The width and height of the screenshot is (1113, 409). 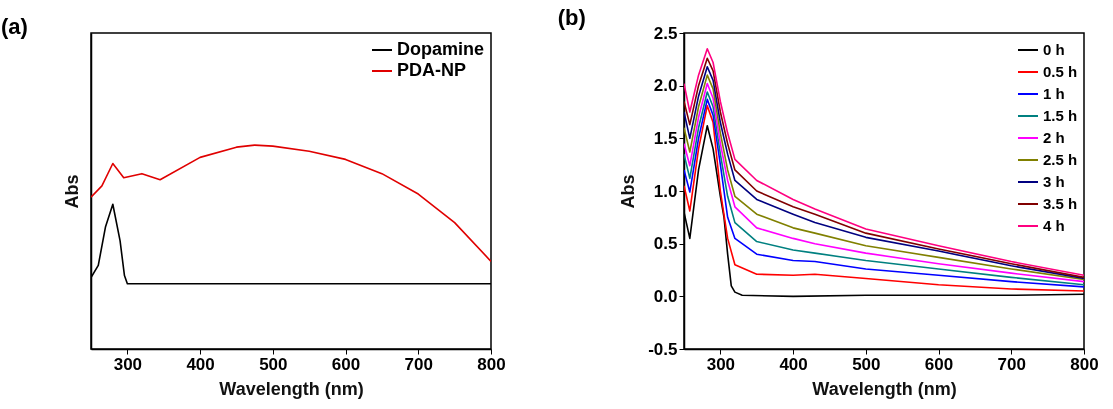 I want to click on y-tick-label: -0.5, so click(x=663, y=349).